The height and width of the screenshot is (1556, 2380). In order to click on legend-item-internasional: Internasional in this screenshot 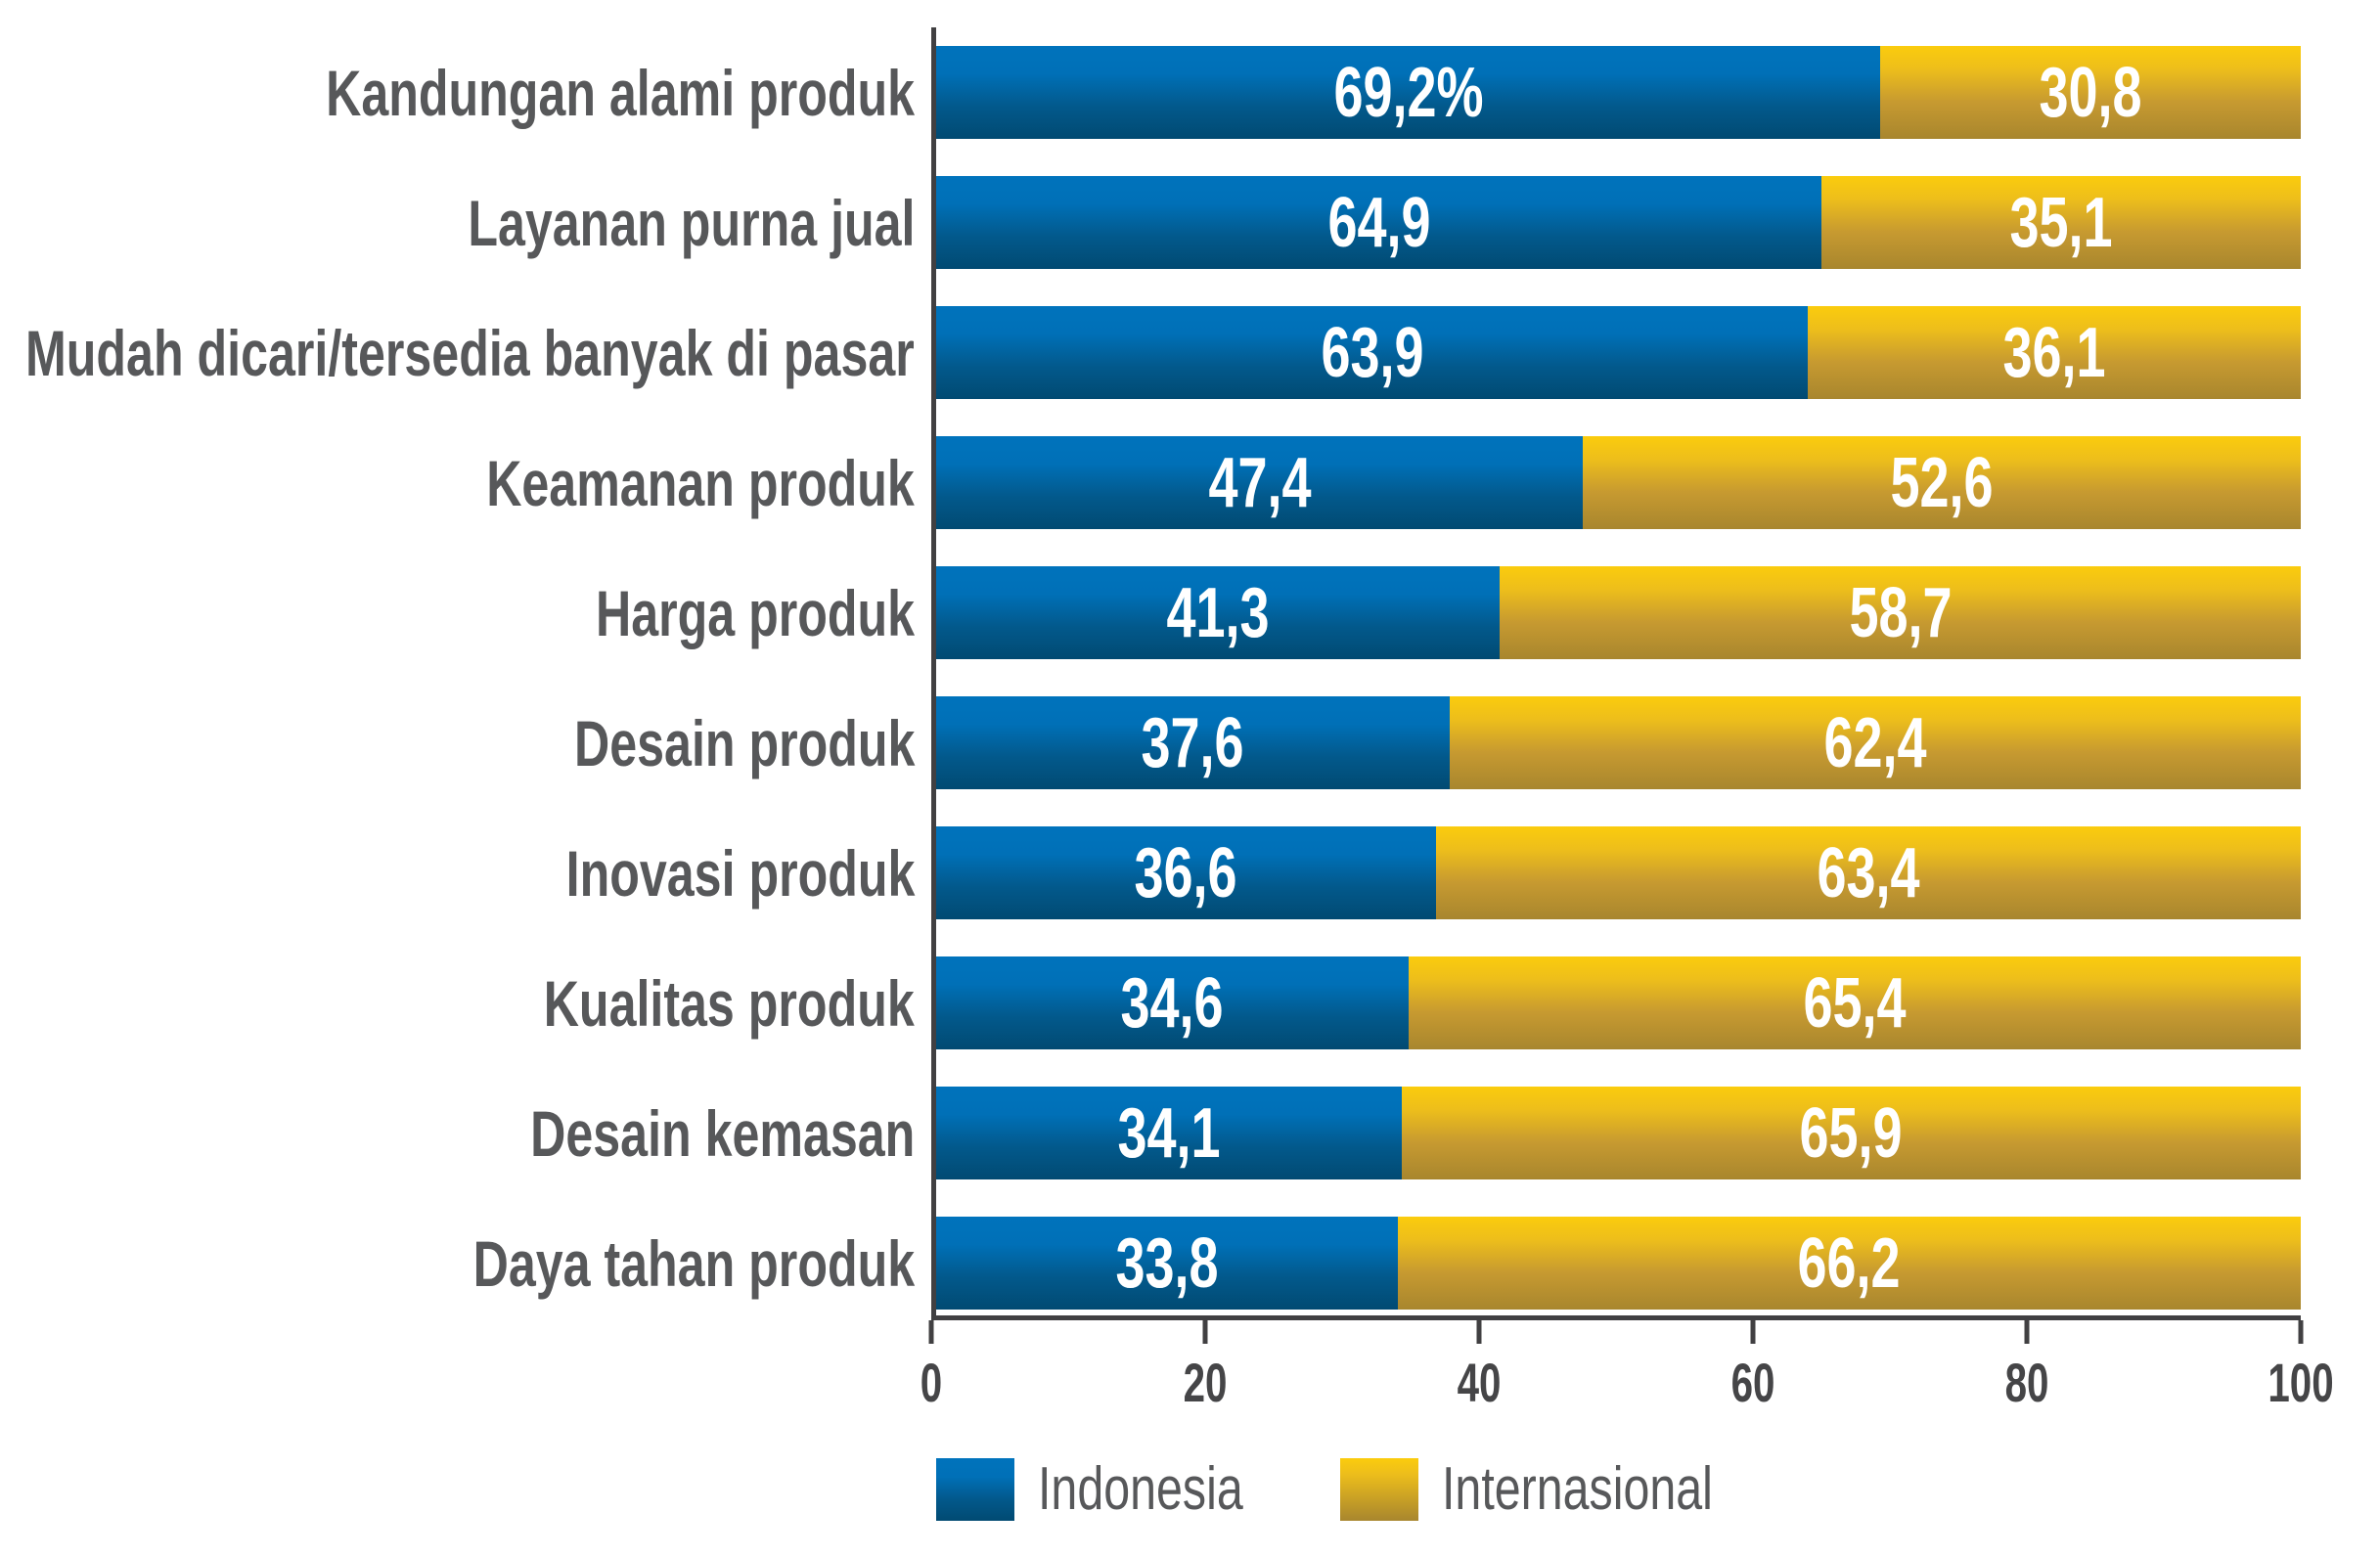, I will do `click(1564, 1489)`.